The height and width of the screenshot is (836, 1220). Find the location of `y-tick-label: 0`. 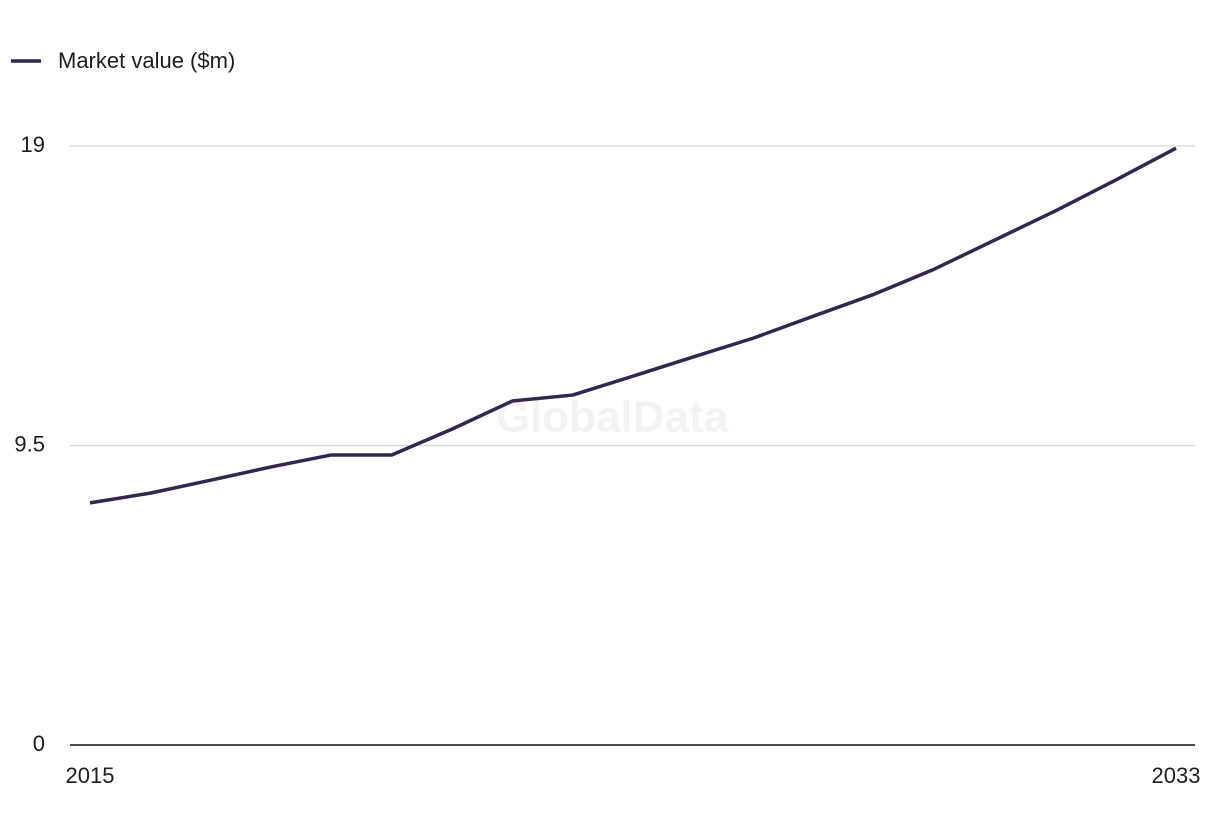

y-tick-label: 0 is located at coordinates (39, 743).